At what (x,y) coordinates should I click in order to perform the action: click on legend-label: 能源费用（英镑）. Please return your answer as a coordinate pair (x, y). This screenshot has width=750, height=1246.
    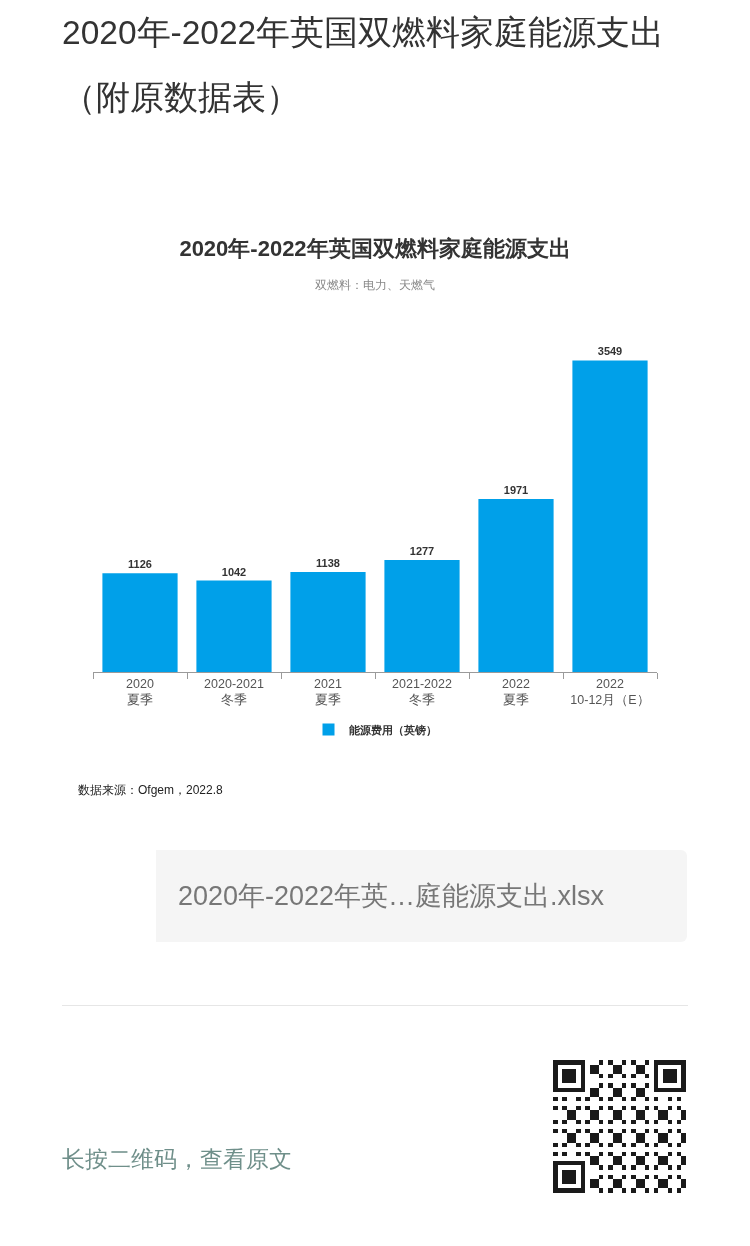
    Looking at the image, I should click on (392, 730).